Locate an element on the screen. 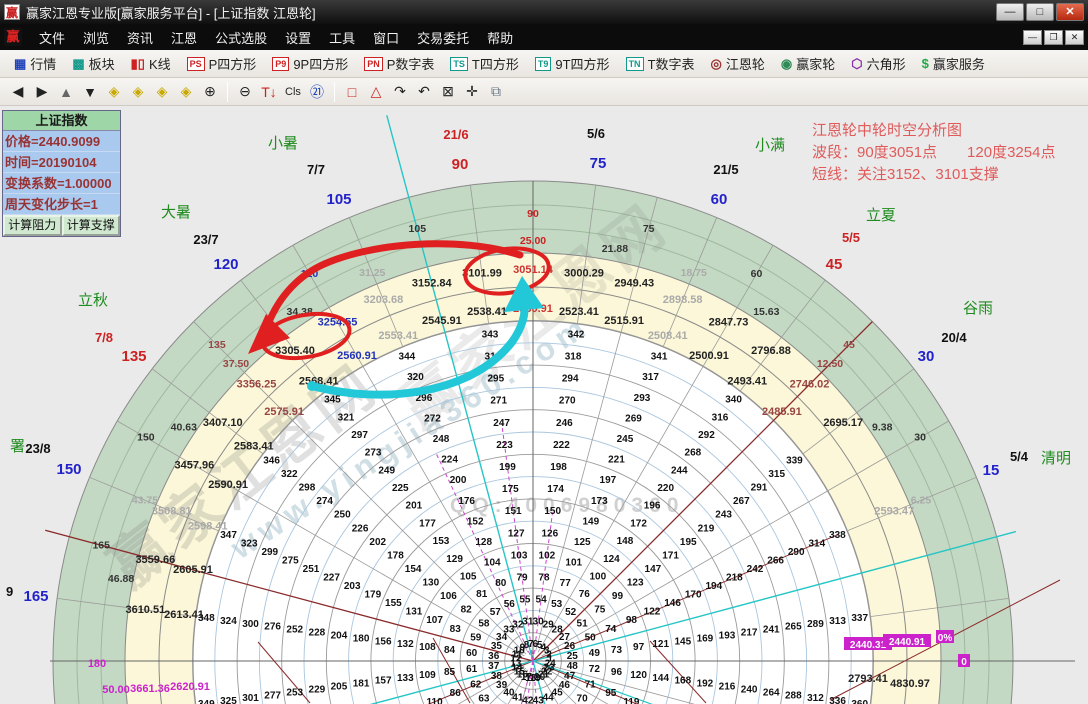 The height and width of the screenshot is (704, 1088). up-icon: ▲ is located at coordinates (66, 91).